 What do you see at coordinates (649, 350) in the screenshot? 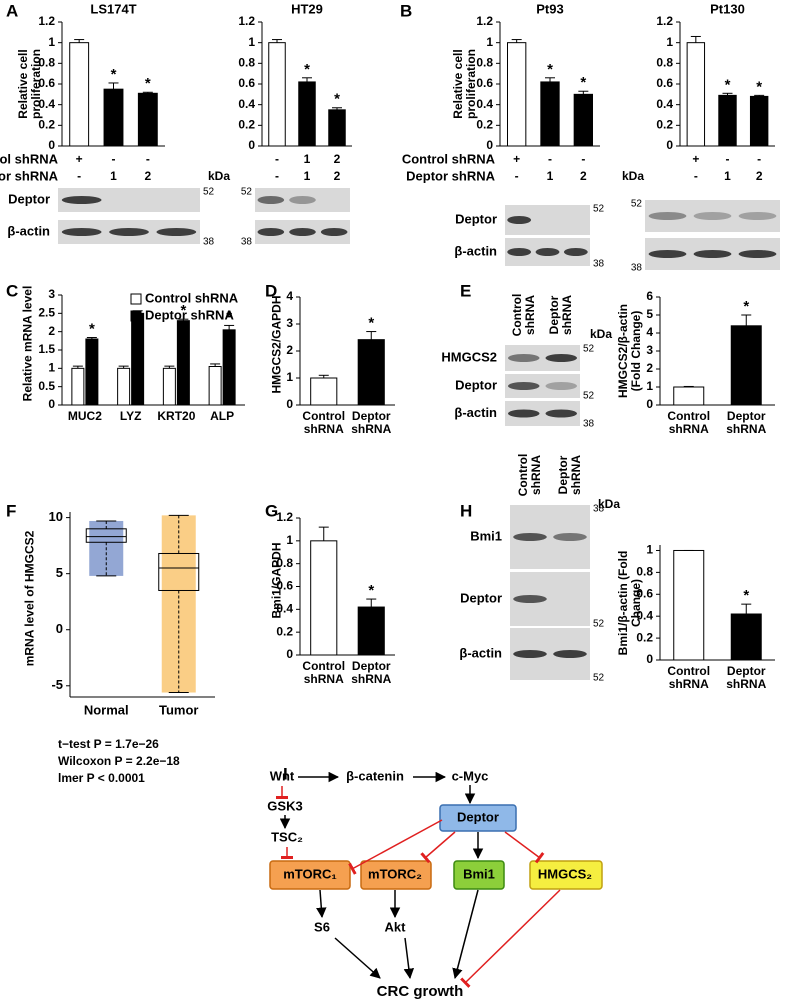
I see `y-tick-label: 3` at bounding box center [649, 350].